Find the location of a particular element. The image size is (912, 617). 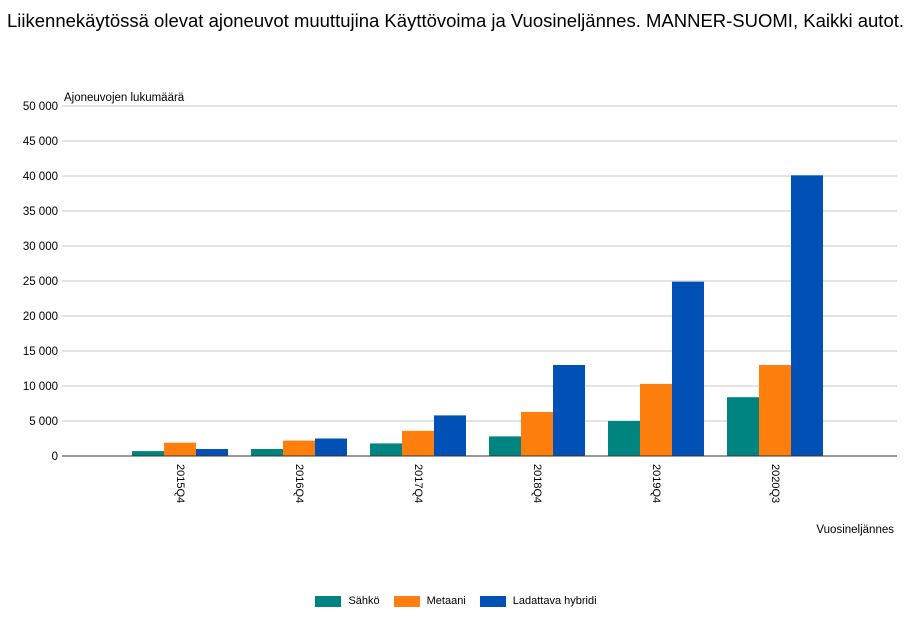

y-tick-label: 20 000 is located at coordinates (40, 317).